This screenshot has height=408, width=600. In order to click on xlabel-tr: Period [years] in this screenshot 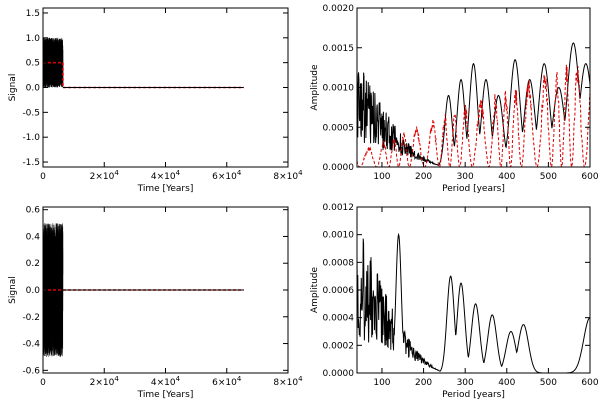, I will do `click(473, 189)`.